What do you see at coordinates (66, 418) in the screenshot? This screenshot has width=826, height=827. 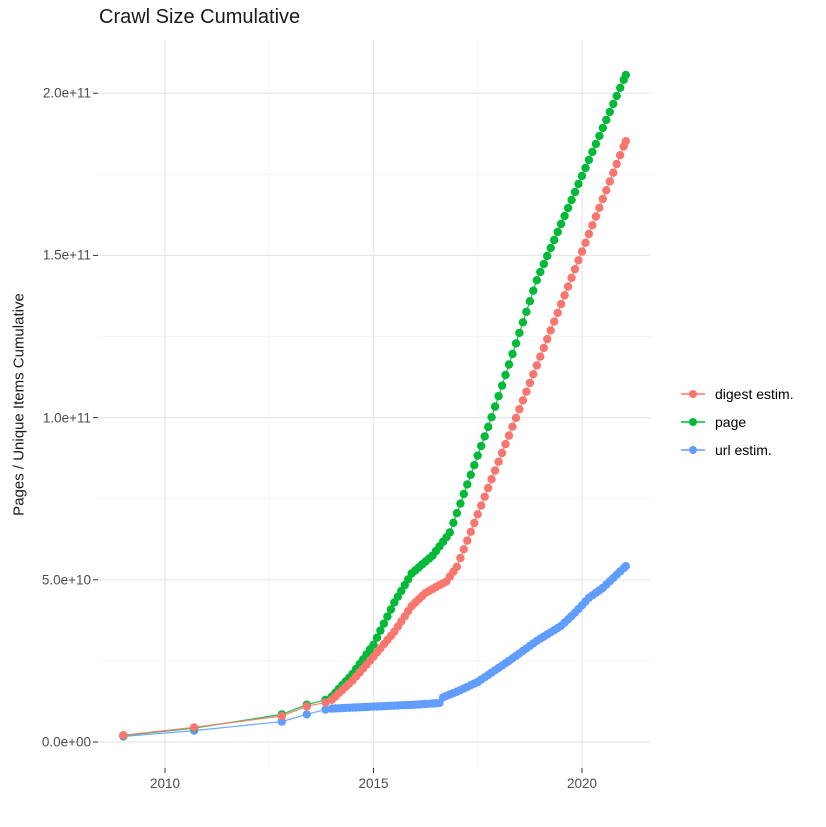 I see `y-tick-label: 1.0e+11` at bounding box center [66, 418].